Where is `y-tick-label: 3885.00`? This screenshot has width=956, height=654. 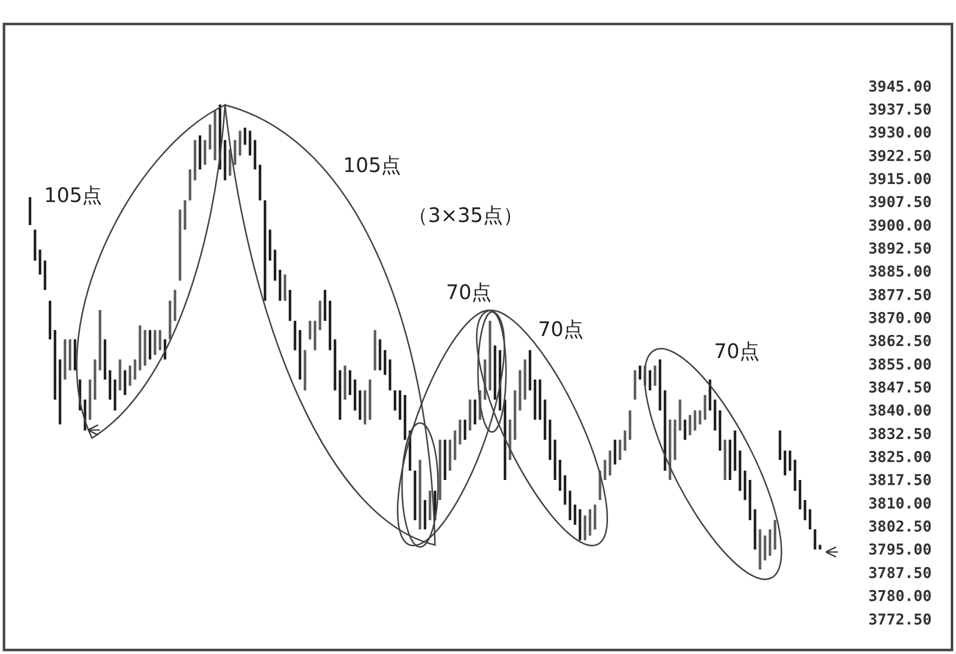
y-tick-label: 3885.00 is located at coordinates (900, 271).